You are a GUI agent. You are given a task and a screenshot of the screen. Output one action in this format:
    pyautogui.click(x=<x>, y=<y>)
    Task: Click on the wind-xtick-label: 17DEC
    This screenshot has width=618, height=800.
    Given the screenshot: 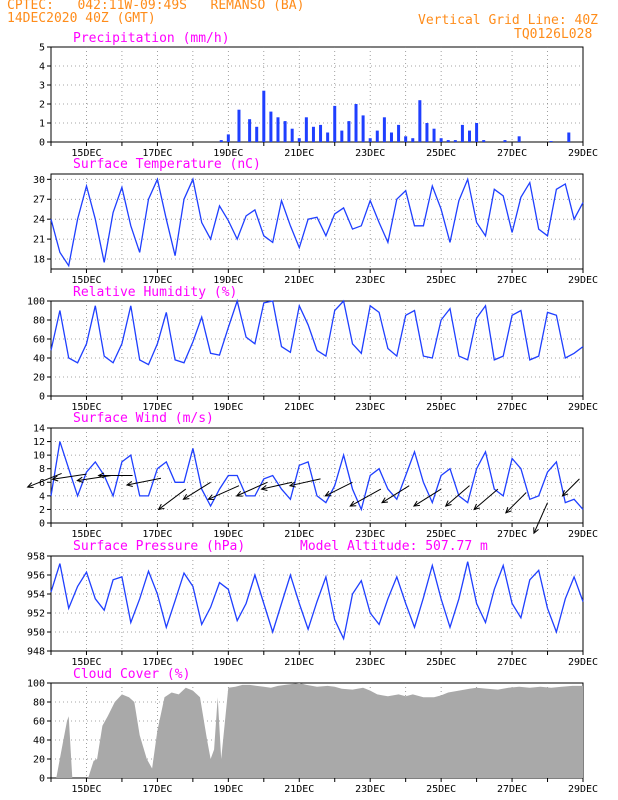 What is the action you would take?
    pyautogui.click(x=157, y=534)
    